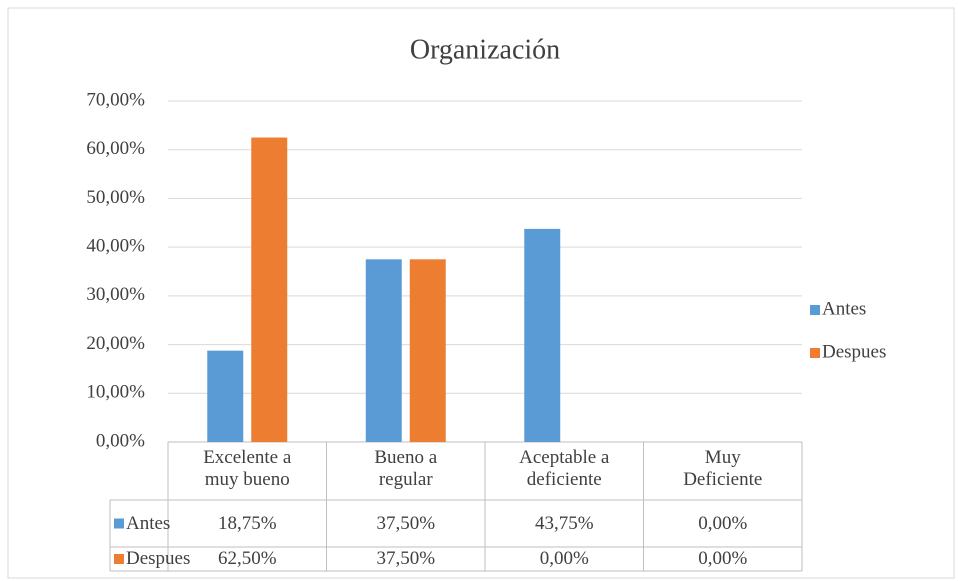 This screenshot has width=958, height=581. Describe the element at coordinates (723, 468) in the screenshot. I see `category-label: Muy Deficiente` at that location.